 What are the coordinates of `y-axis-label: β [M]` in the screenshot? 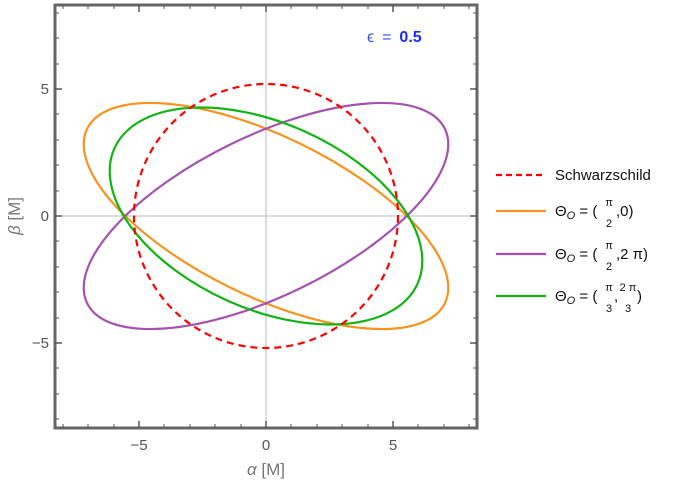 It's located at (14, 216).